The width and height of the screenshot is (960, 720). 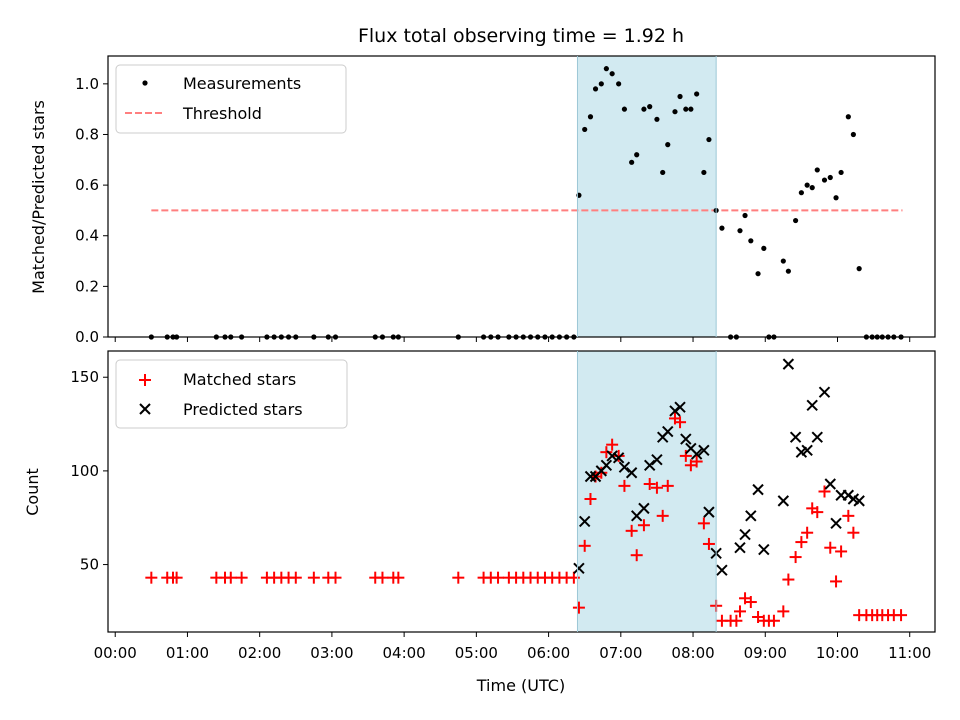 What do you see at coordinates (331, 653) in the screenshot?
I see `x-tick-label: 03:00` at bounding box center [331, 653].